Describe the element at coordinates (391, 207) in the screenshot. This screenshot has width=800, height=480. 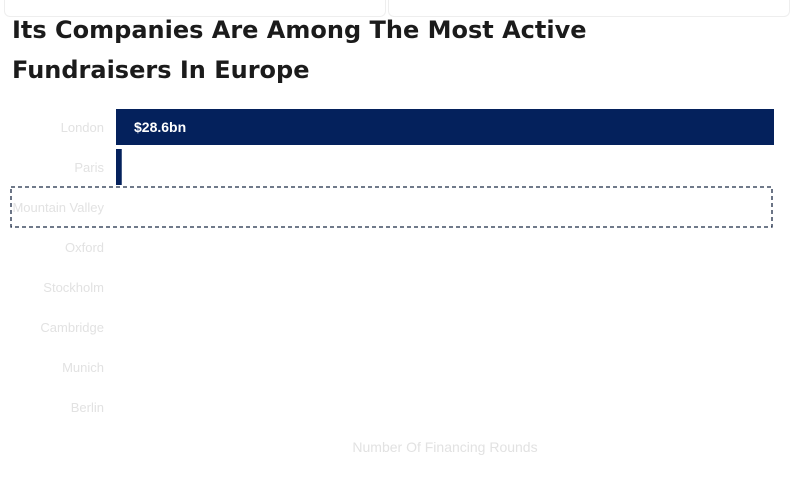
I see `highlight-box-mountain-valley` at that location.